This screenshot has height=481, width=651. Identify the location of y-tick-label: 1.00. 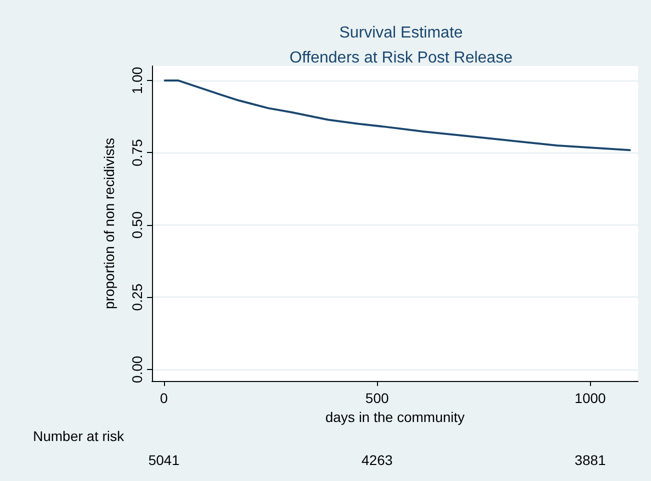
(137, 80).